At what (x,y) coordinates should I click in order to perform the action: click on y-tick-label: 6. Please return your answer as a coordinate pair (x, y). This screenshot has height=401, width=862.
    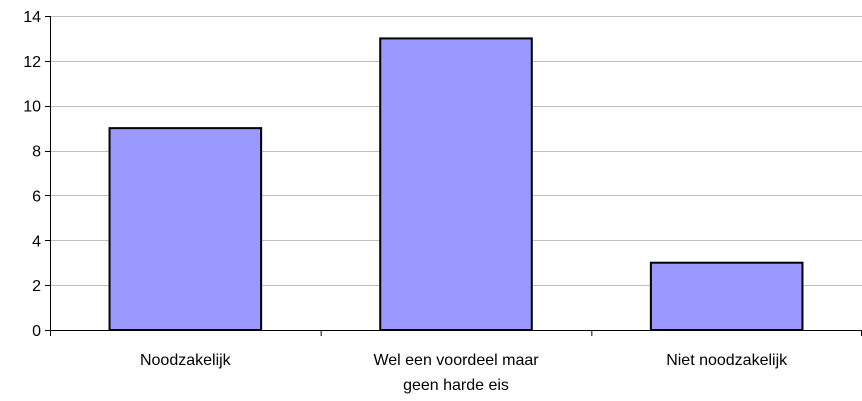
    Looking at the image, I should click on (36, 196).